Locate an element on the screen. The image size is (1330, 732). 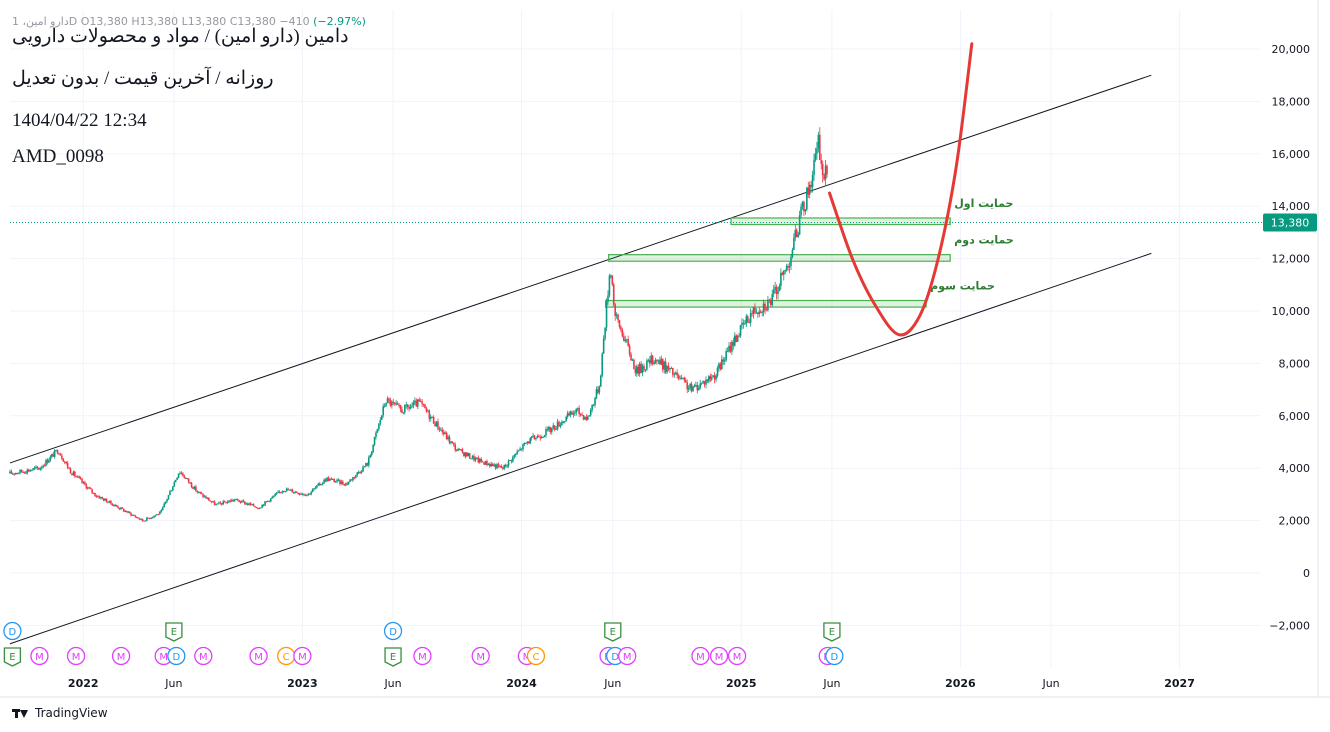
support-zone: حمایت سوم is located at coordinates (799, 294).